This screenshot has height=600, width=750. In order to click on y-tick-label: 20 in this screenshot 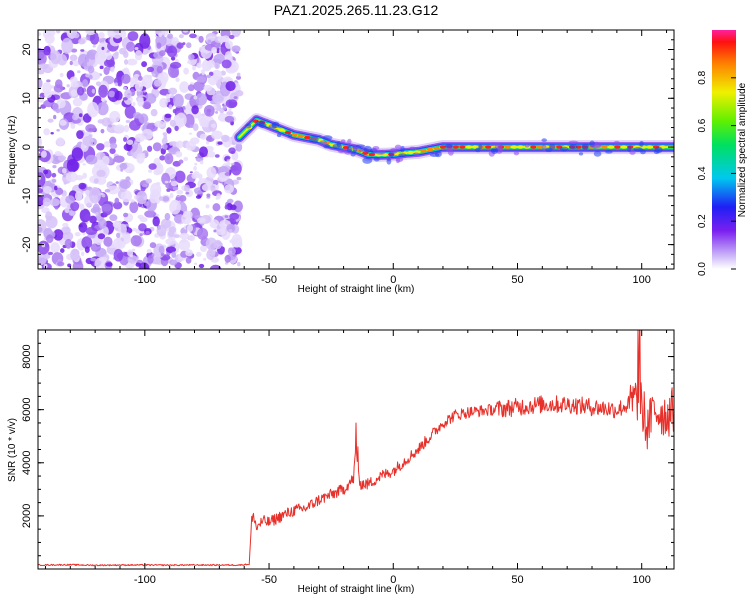, I will do `click(27, 49)`.